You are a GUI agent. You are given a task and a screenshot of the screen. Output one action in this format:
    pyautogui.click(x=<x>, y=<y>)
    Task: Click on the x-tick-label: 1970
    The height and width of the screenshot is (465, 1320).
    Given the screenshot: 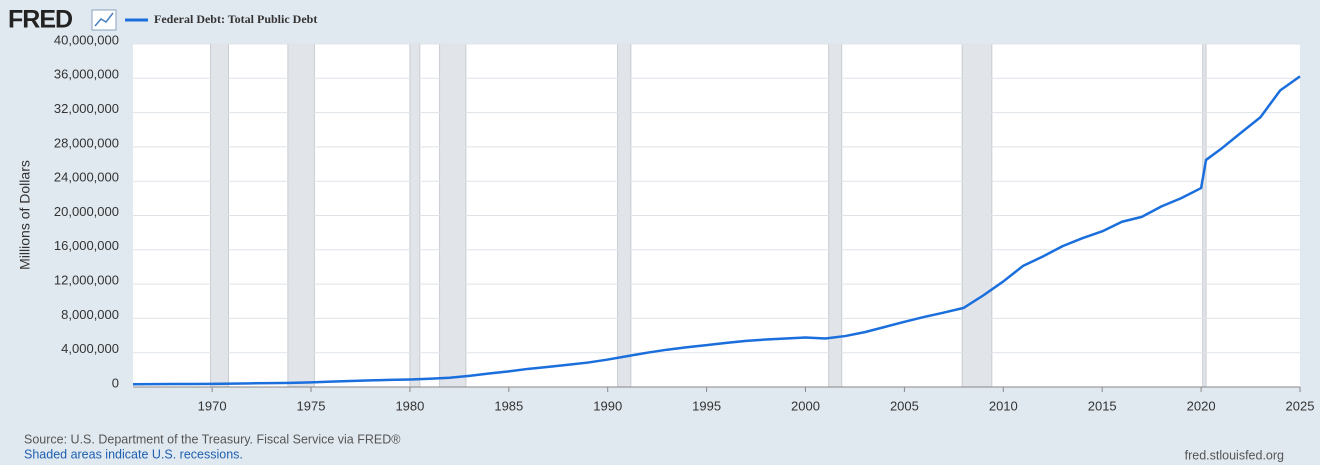 What is the action you would take?
    pyautogui.click(x=212, y=405)
    